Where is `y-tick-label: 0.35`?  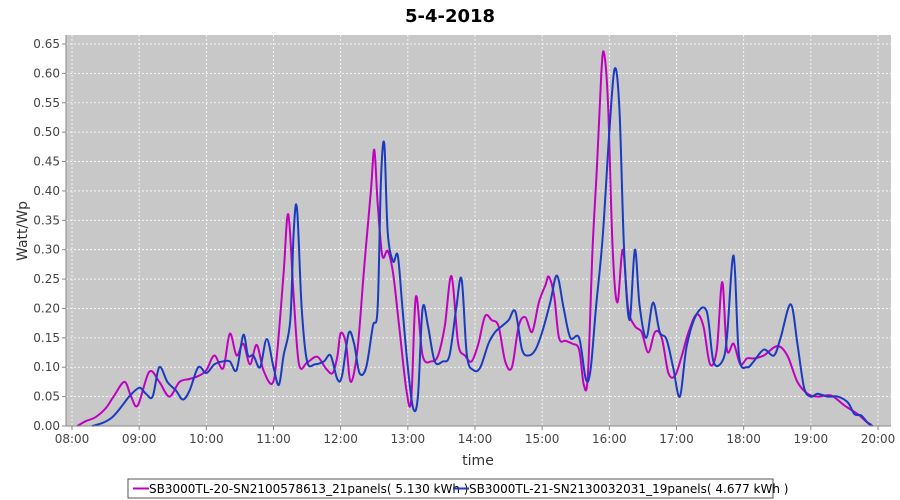
y-tick-label: 0.35 is located at coordinates (46, 220).